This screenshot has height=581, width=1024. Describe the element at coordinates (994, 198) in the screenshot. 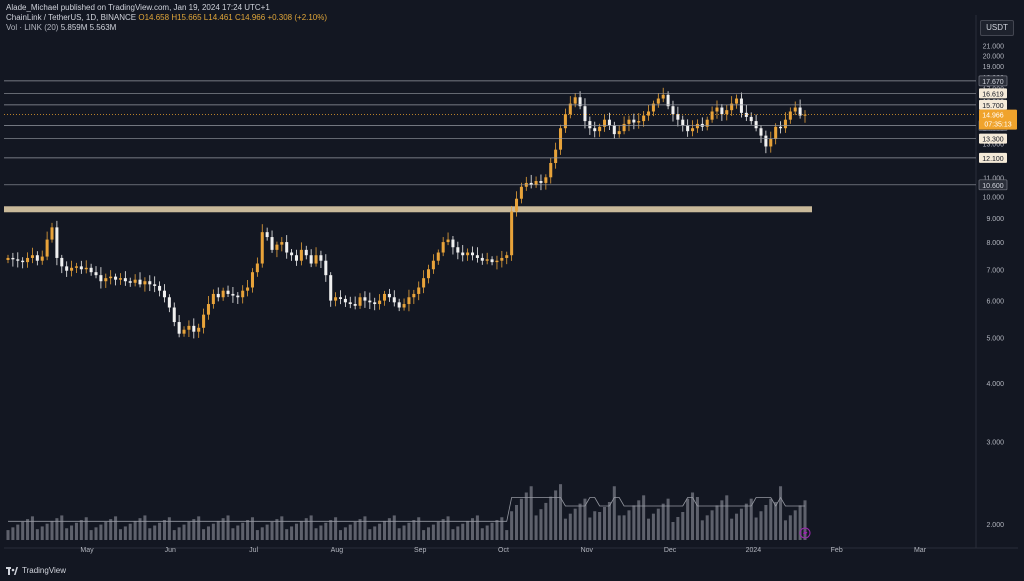

I see `y-tick-label: 10.000` at that location.